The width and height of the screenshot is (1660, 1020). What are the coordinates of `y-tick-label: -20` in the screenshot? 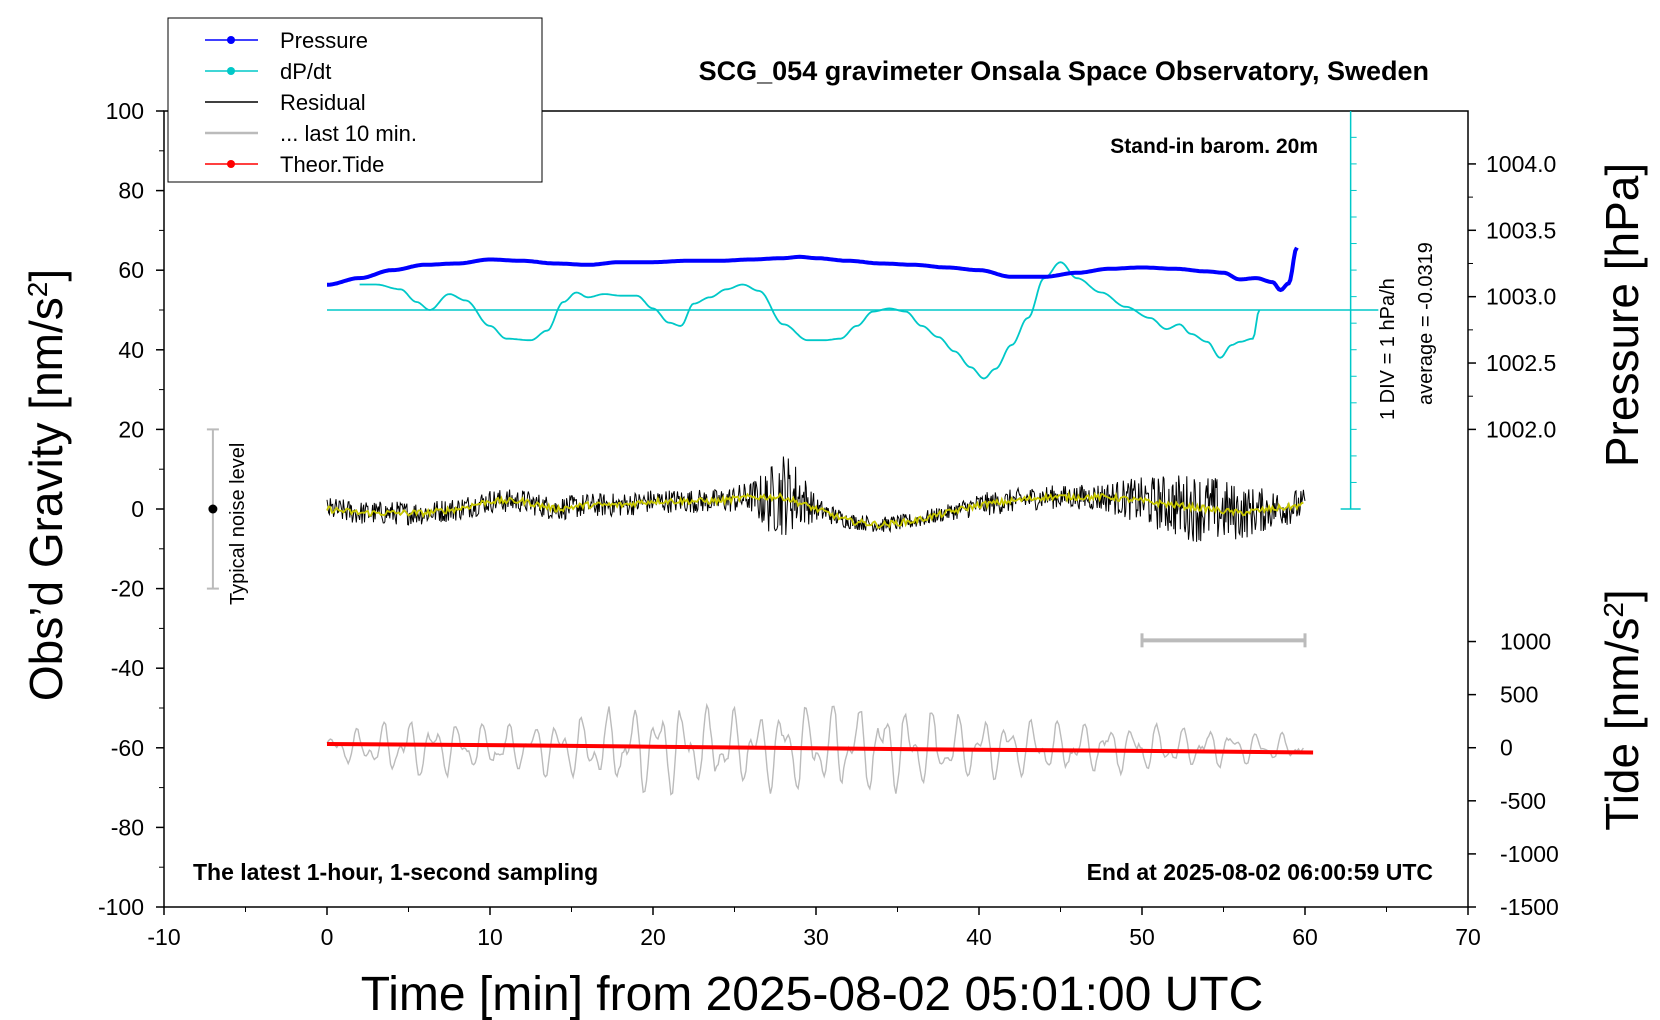 It's located at (127, 589).